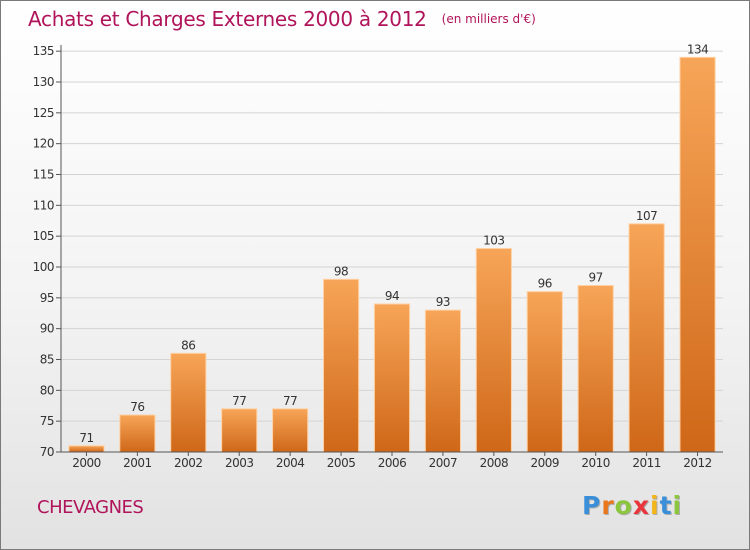  What do you see at coordinates (188, 402) in the screenshot?
I see `bar-2002` at bounding box center [188, 402].